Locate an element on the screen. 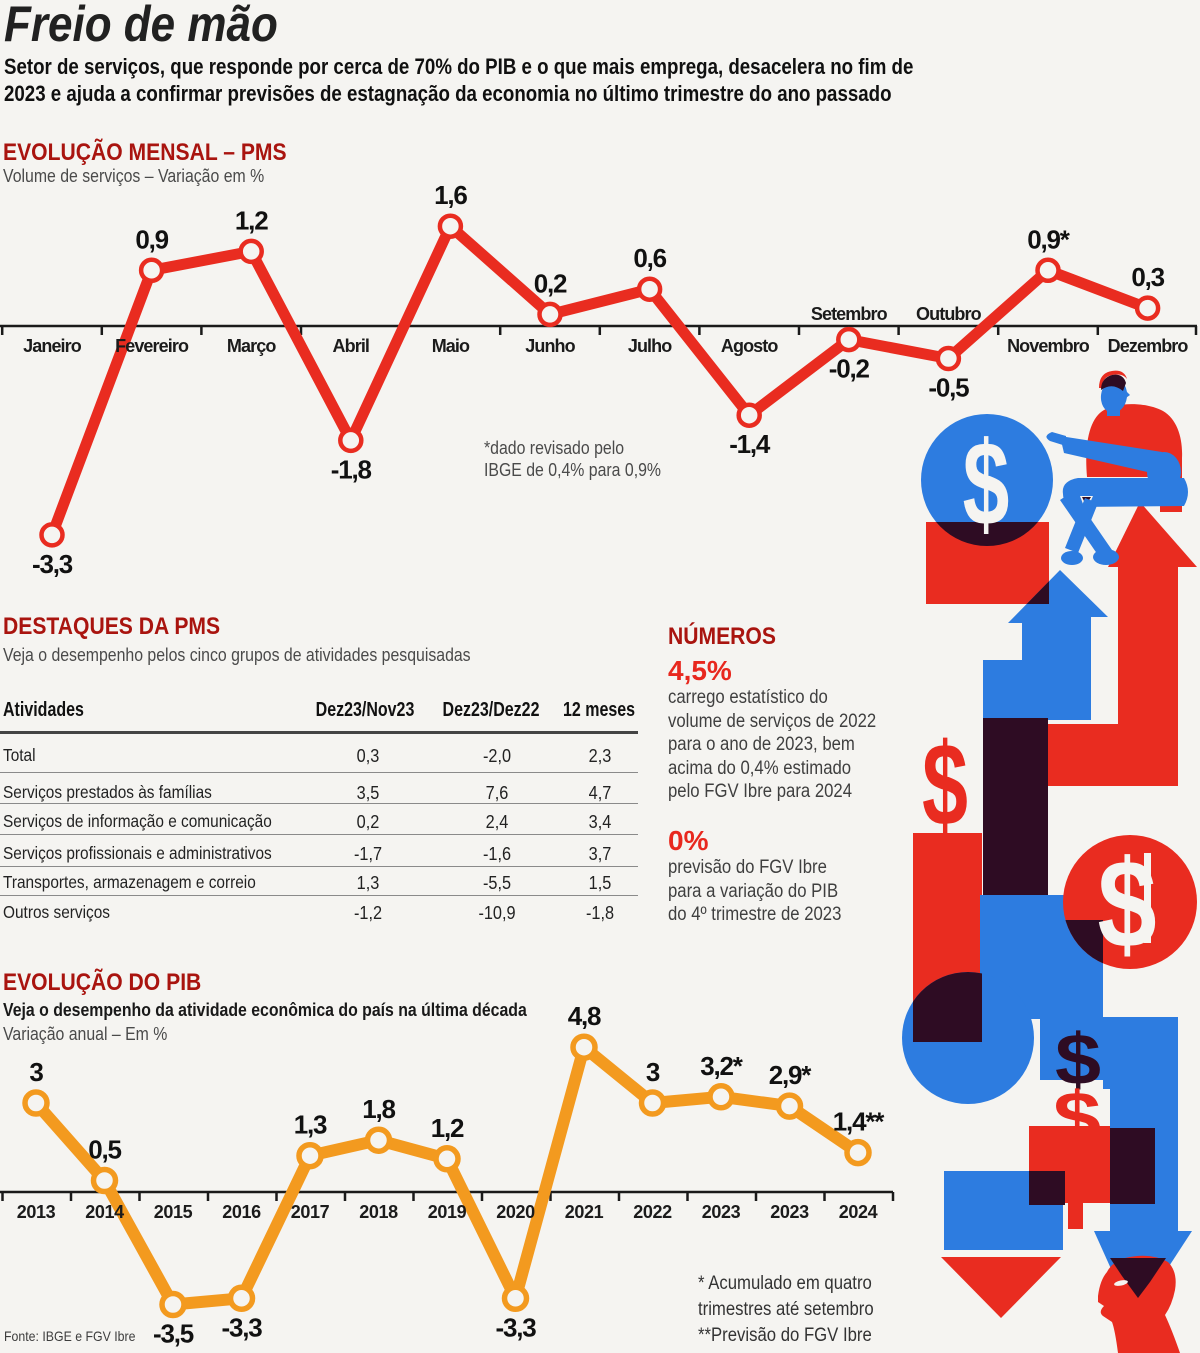 Image resolution: width=1200 pixels, height=1353 pixels. svg-text: Setembro is located at coordinates (849, 314).